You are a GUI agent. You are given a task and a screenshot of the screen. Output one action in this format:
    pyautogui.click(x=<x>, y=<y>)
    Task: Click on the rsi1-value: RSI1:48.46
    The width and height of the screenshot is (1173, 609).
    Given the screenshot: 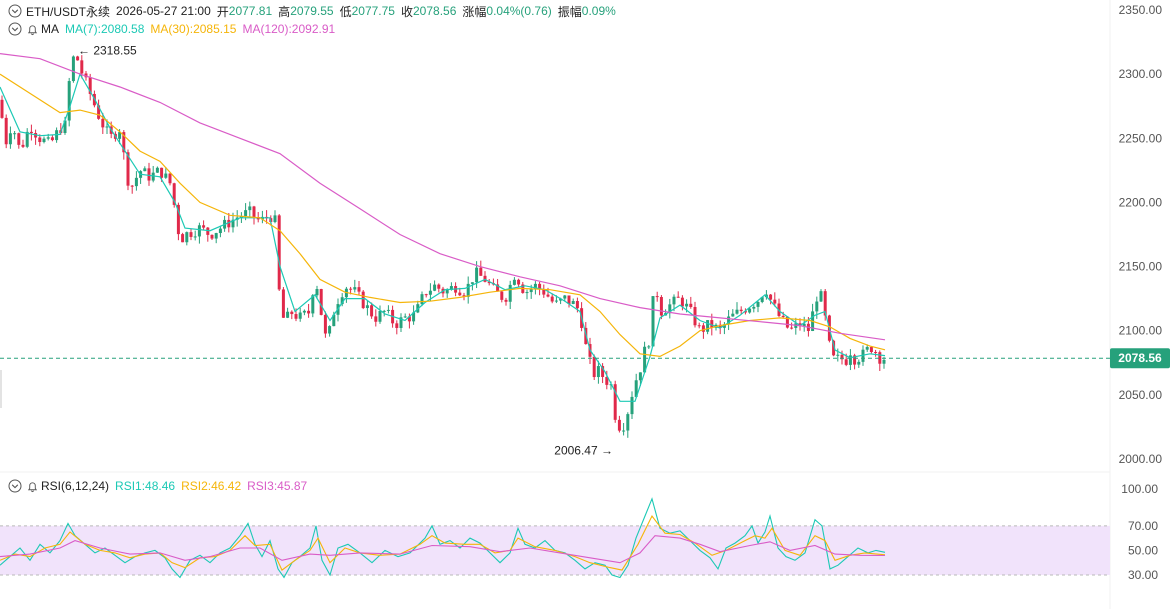 What is the action you would take?
    pyautogui.click(x=145, y=486)
    